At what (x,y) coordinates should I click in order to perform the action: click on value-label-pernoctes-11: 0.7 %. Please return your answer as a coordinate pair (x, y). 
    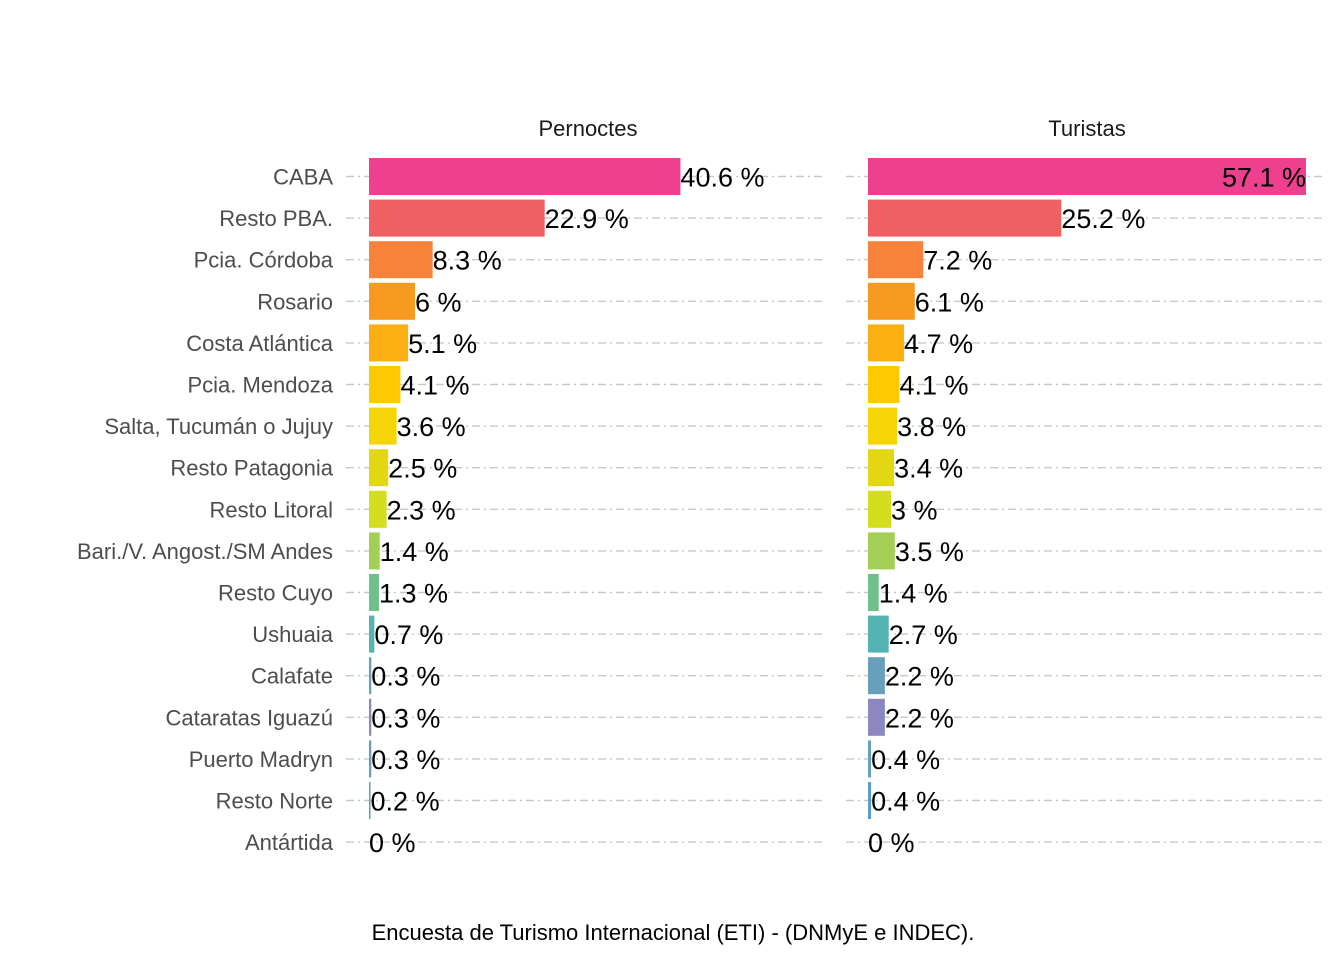
    Looking at the image, I should click on (408, 635).